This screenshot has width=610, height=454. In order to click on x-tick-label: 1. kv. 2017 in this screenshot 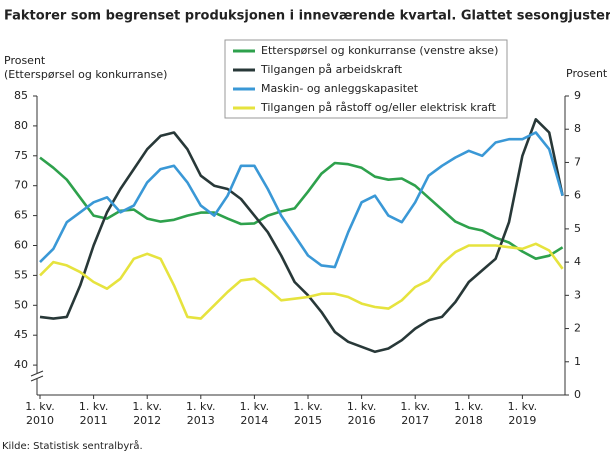, I will do `click(415, 413)`.